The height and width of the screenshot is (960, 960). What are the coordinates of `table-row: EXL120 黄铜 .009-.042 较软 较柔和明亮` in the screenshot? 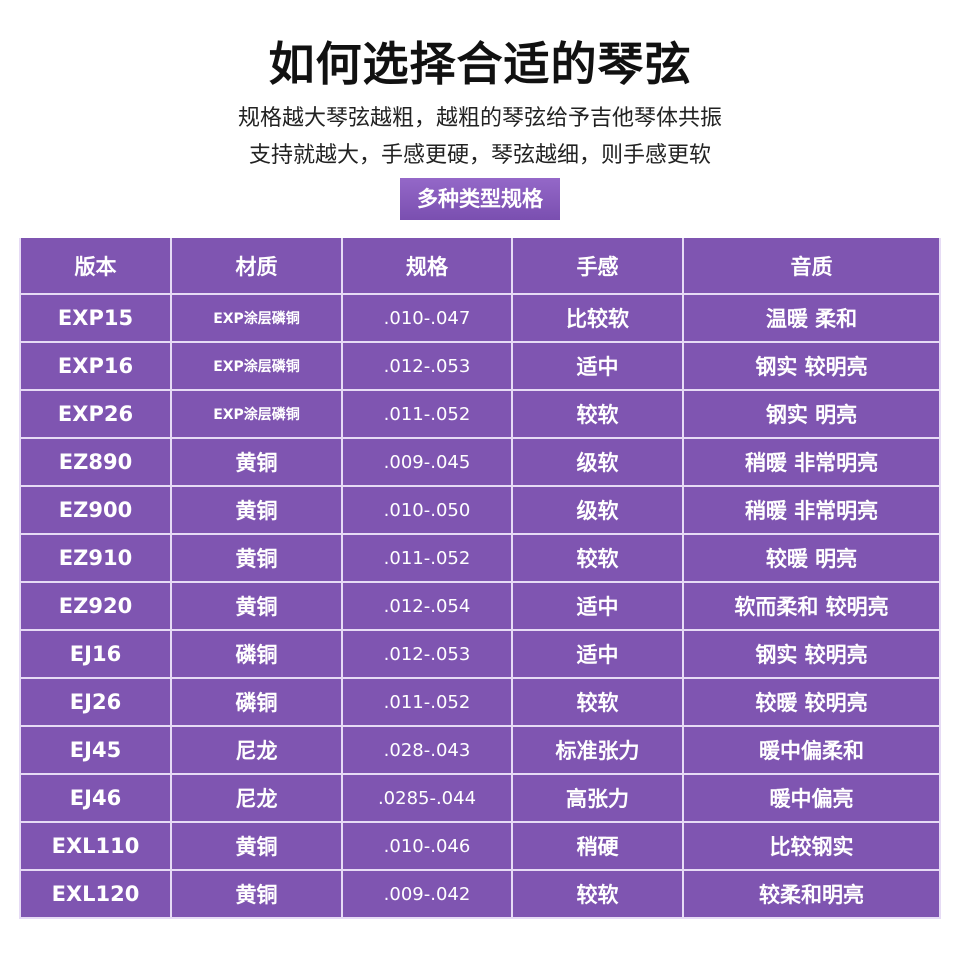 It's located at (480, 894).